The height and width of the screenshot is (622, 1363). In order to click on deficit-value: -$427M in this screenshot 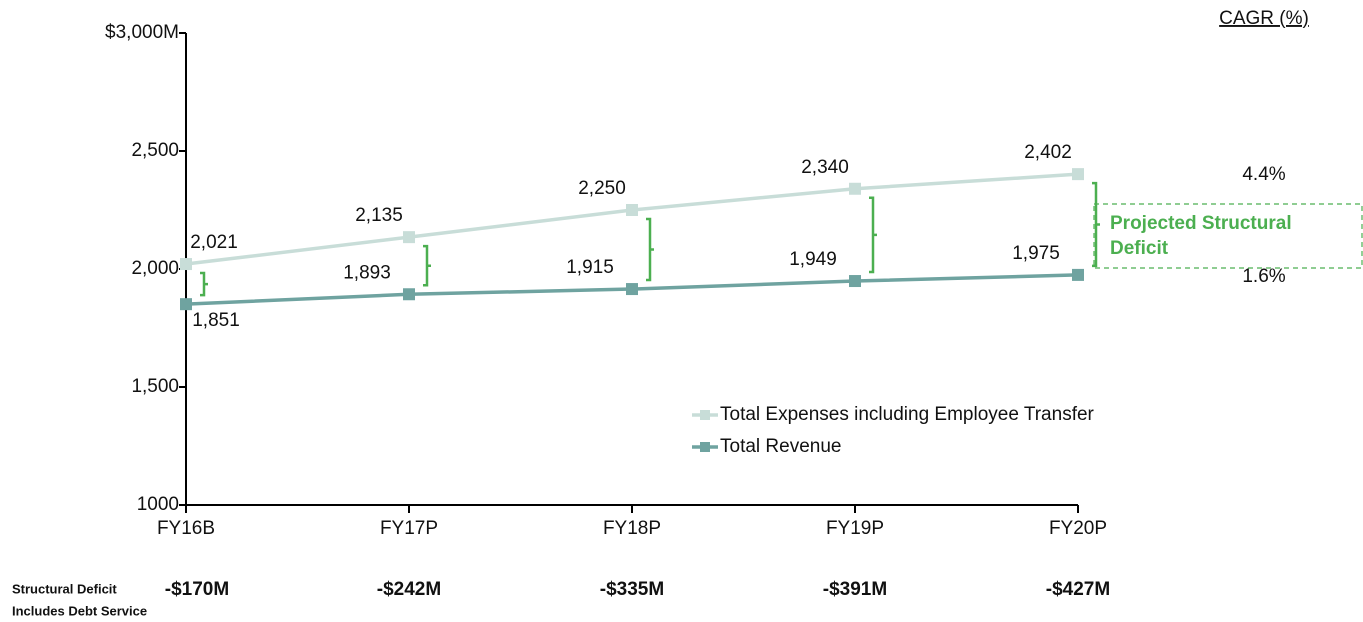, I will do `click(1078, 589)`.